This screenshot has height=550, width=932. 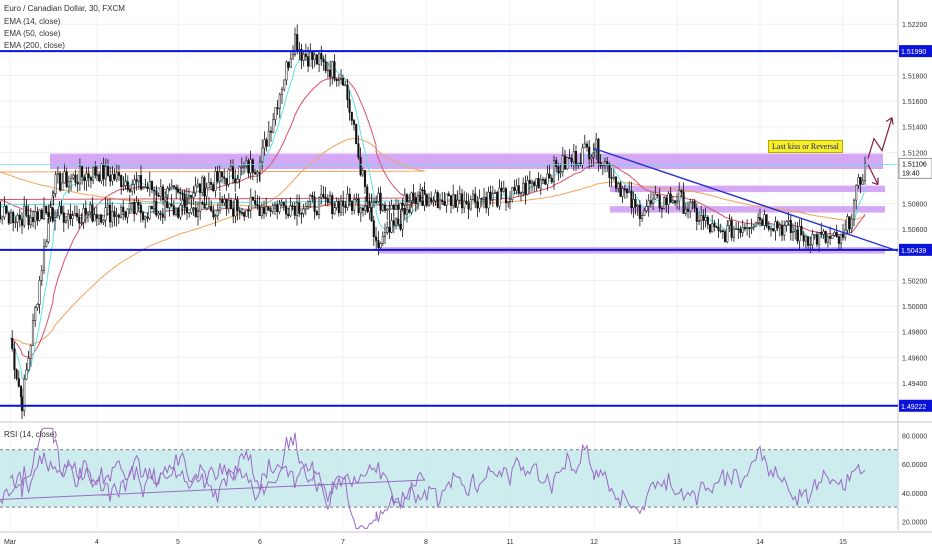 What do you see at coordinates (178, 542) in the screenshot?
I see `time-tick-label: 5` at bounding box center [178, 542].